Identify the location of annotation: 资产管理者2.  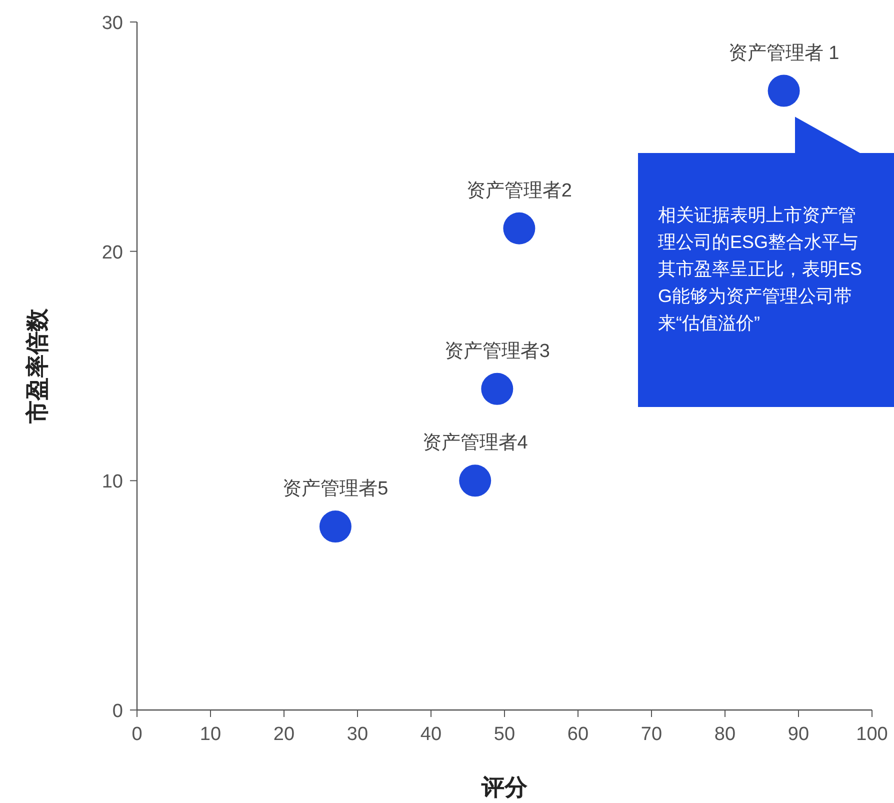
(519, 191).